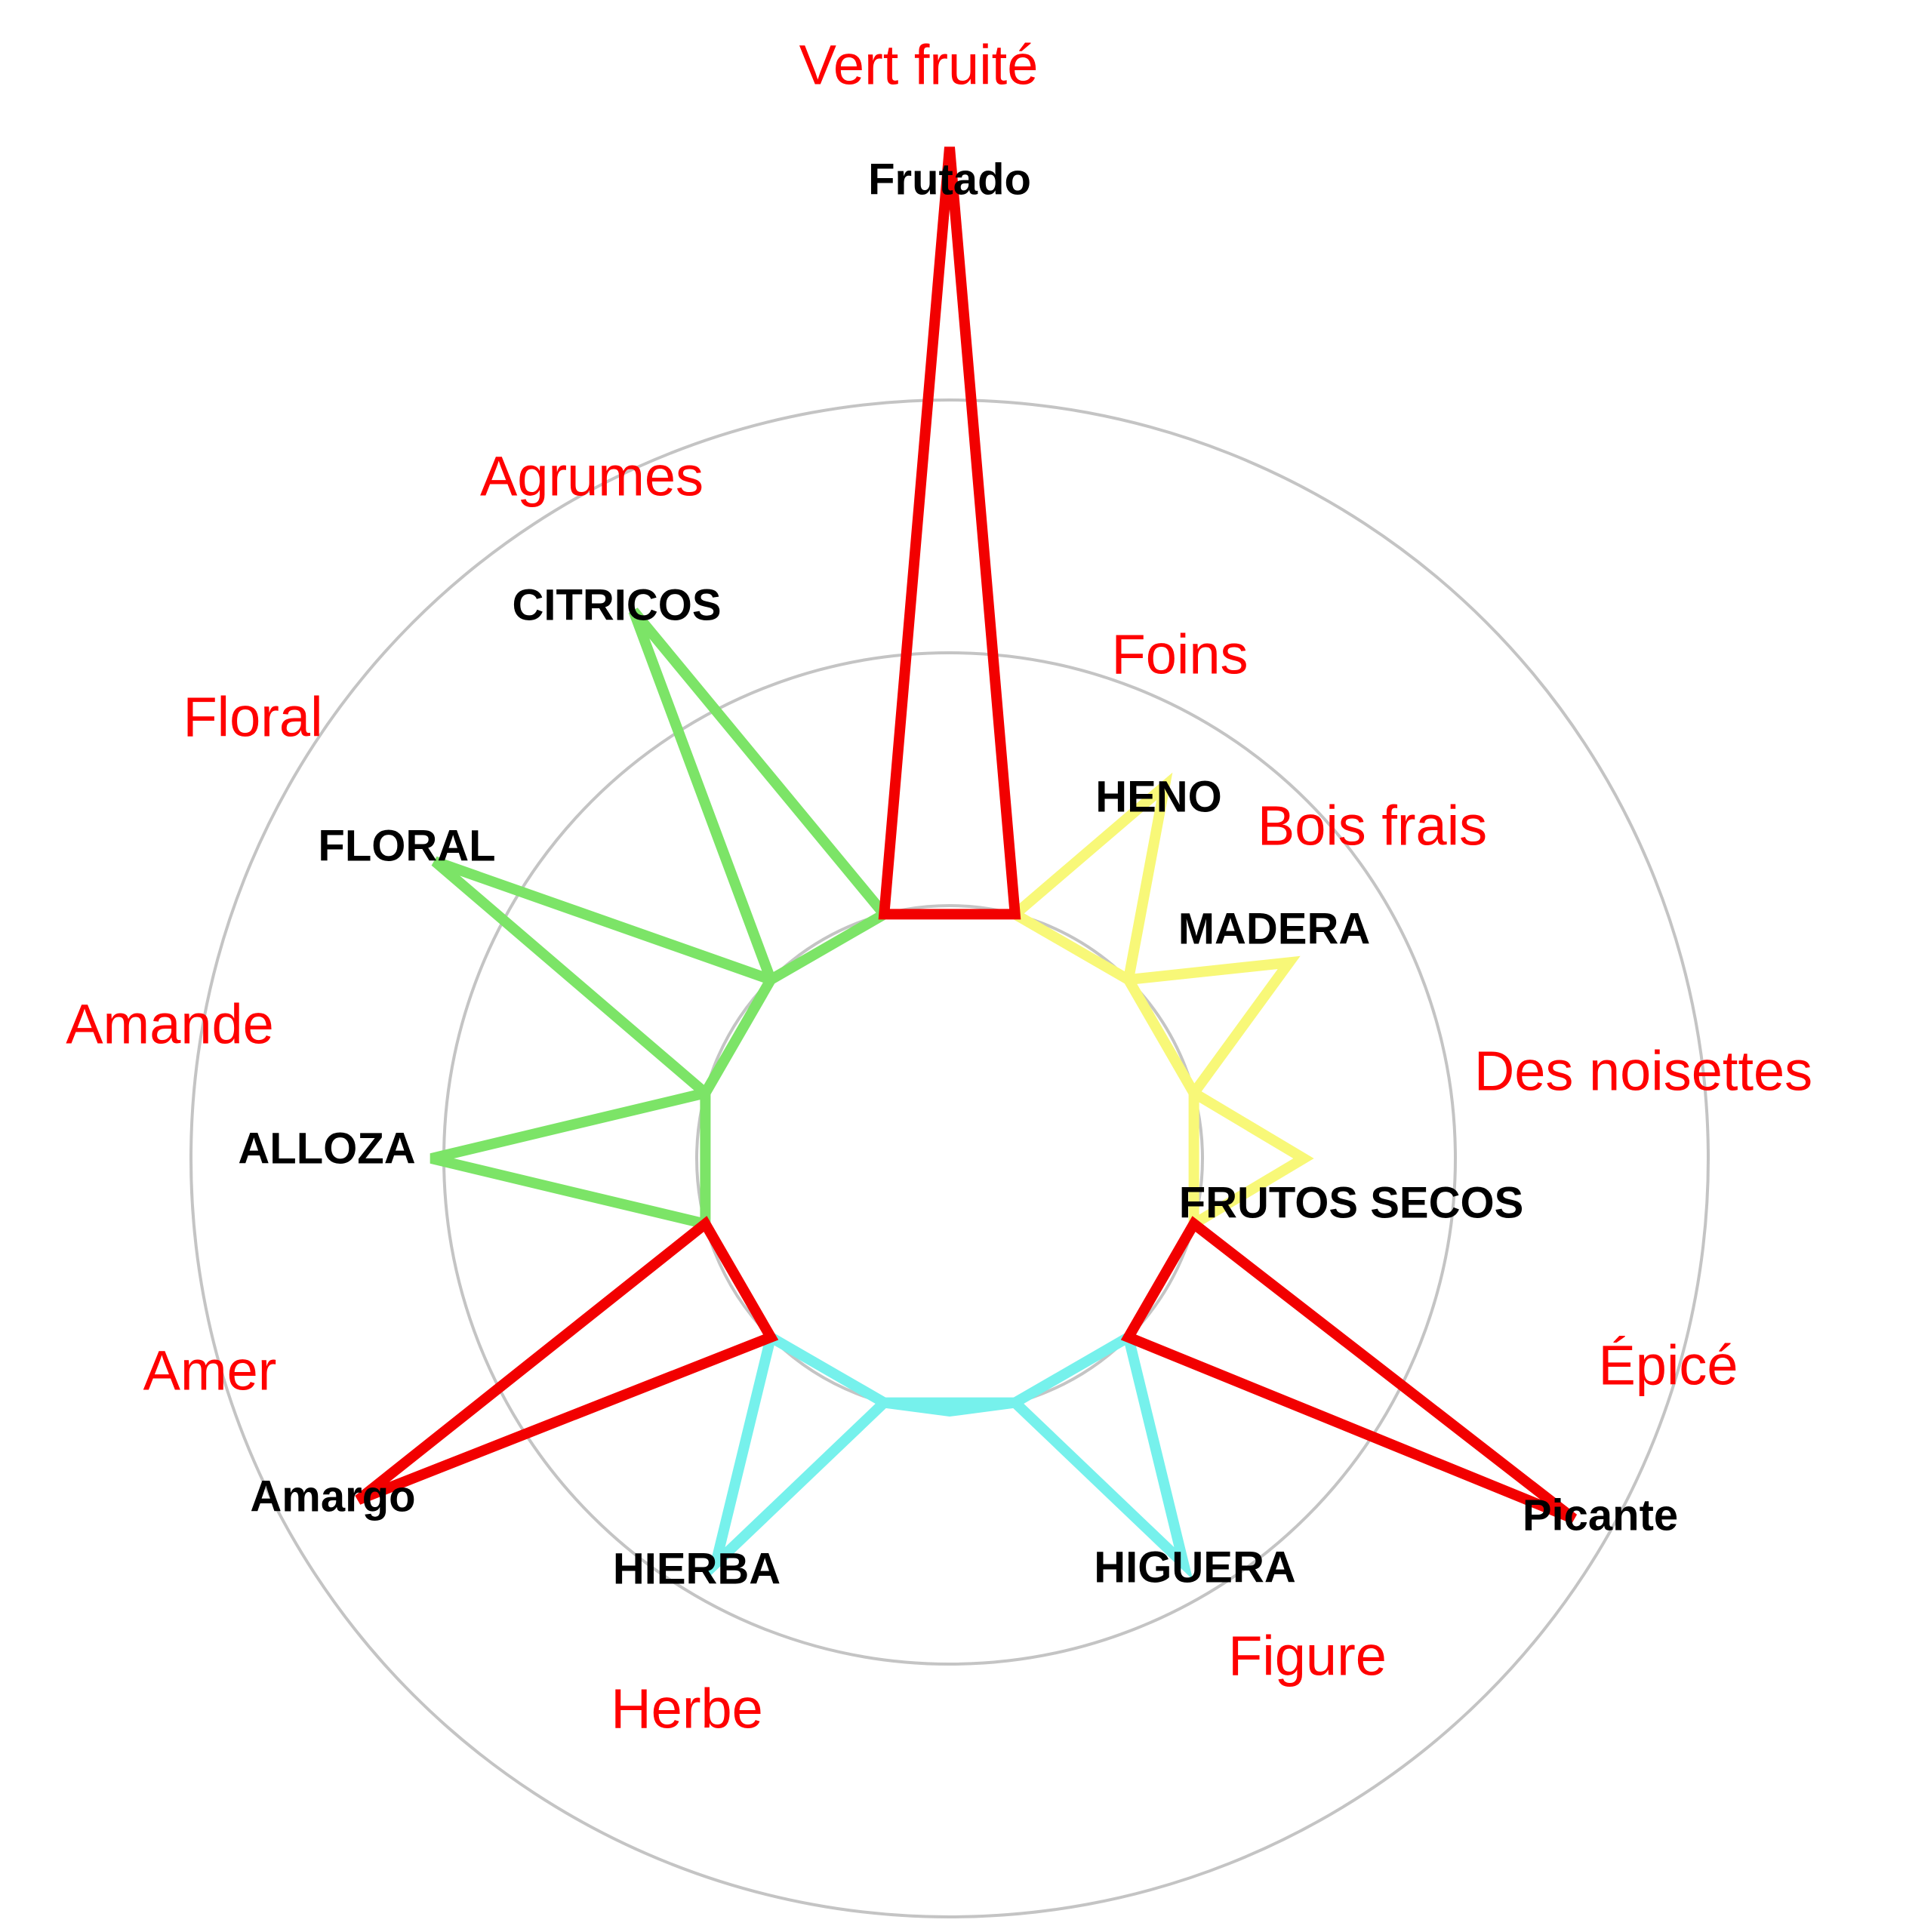 The width and height of the screenshot is (1906, 1932). I want to click on petal-amargo, so click(567, 1360).